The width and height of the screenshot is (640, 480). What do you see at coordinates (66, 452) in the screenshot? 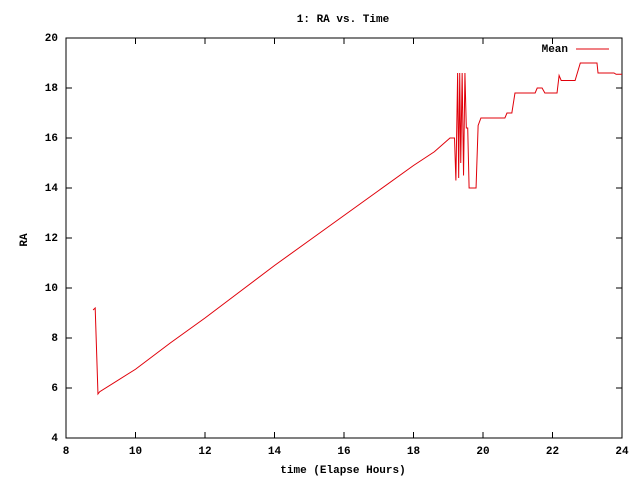
I see `x-tick-label: 8` at bounding box center [66, 452].